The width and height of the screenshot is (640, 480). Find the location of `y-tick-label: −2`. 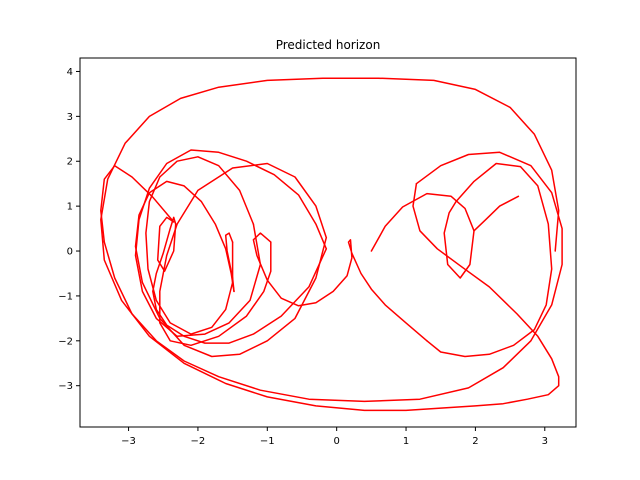

y-tick-label: −2 is located at coordinates (65, 341).